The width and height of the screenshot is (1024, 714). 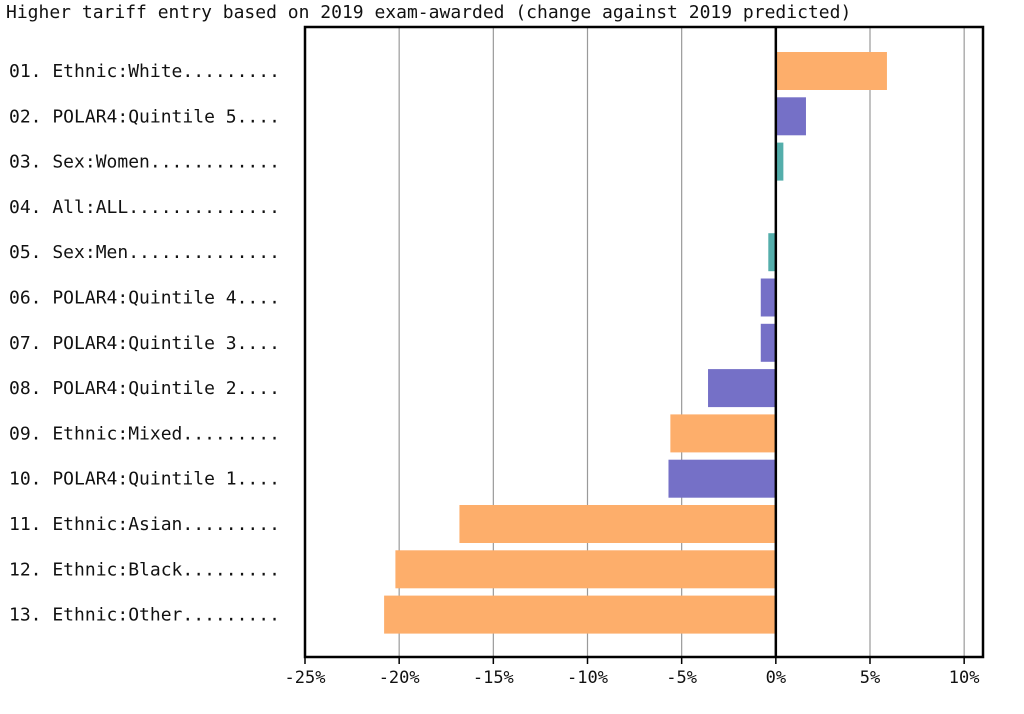 What do you see at coordinates (776, 678) in the screenshot?
I see `x-tick-label: 0%` at bounding box center [776, 678].